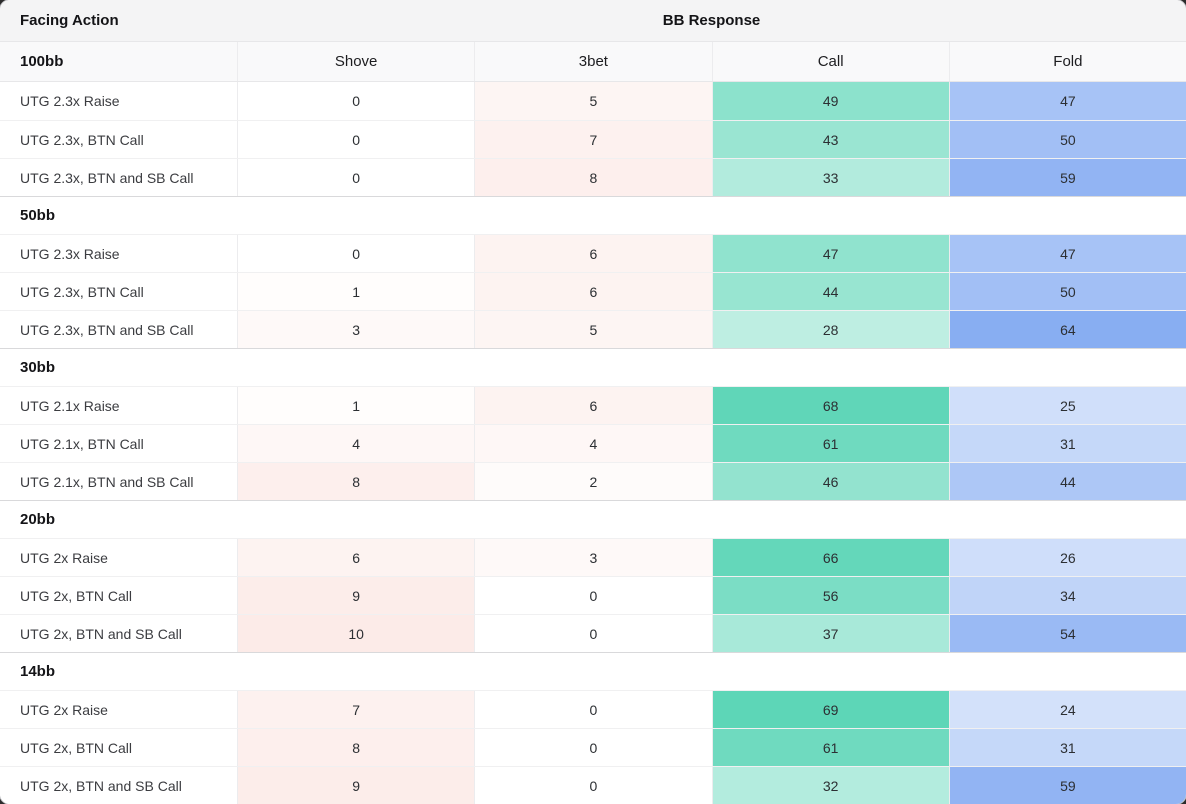 The image size is (1186, 804). What do you see at coordinates (42, 61) in the screenshot?
I see `section-label-100bb: 100bb` at bounding box center [42, 61].